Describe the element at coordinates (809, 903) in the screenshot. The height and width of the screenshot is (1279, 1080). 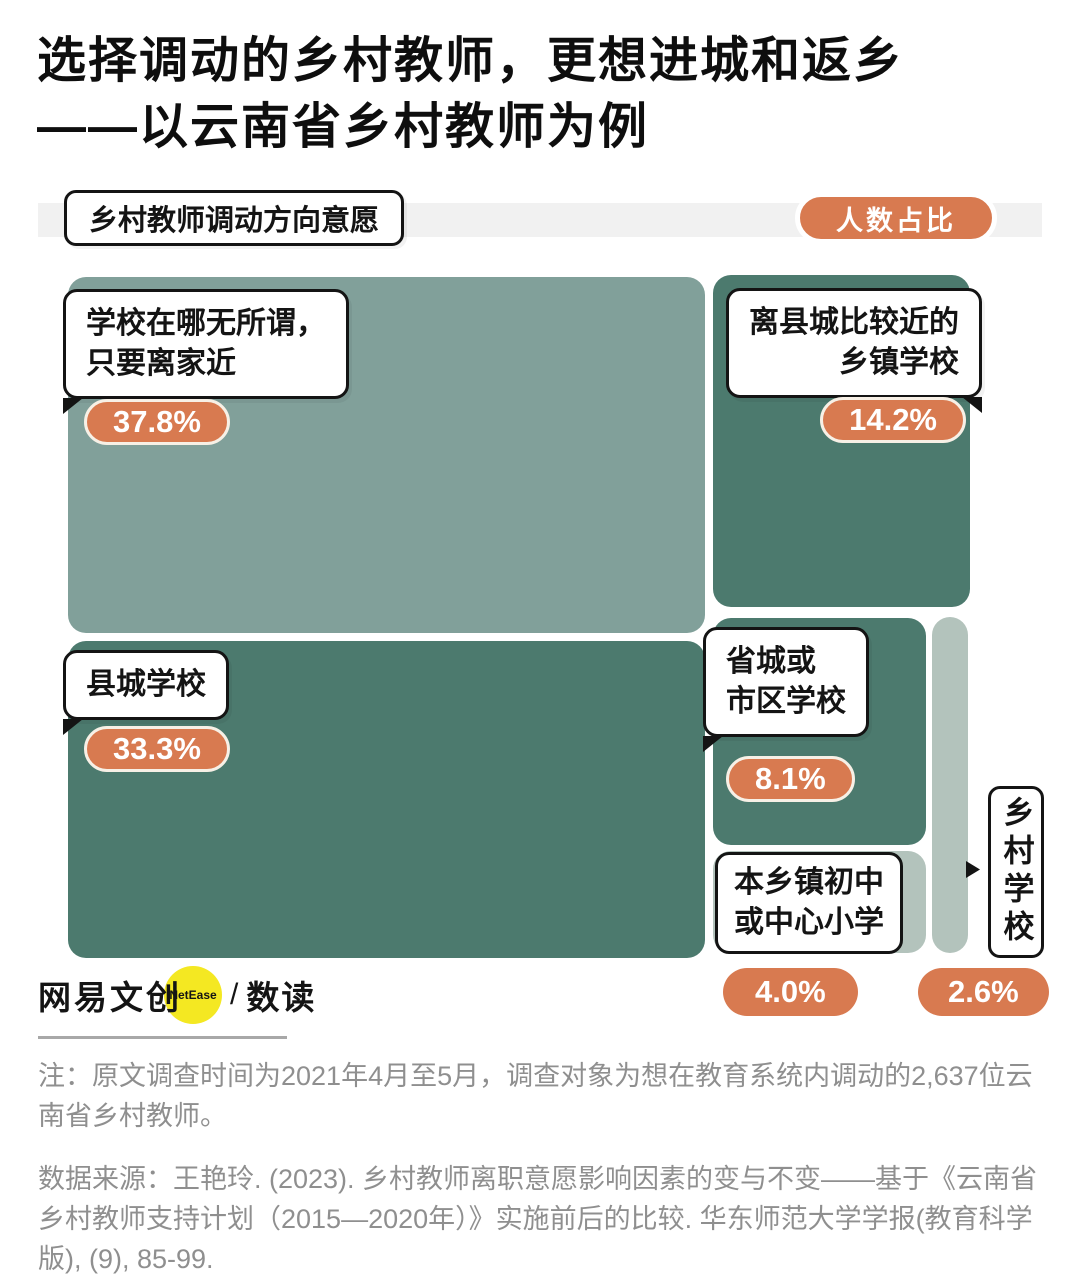
I see `callout-local-township-school: 本乡镇初中 或中心小学` at that location.